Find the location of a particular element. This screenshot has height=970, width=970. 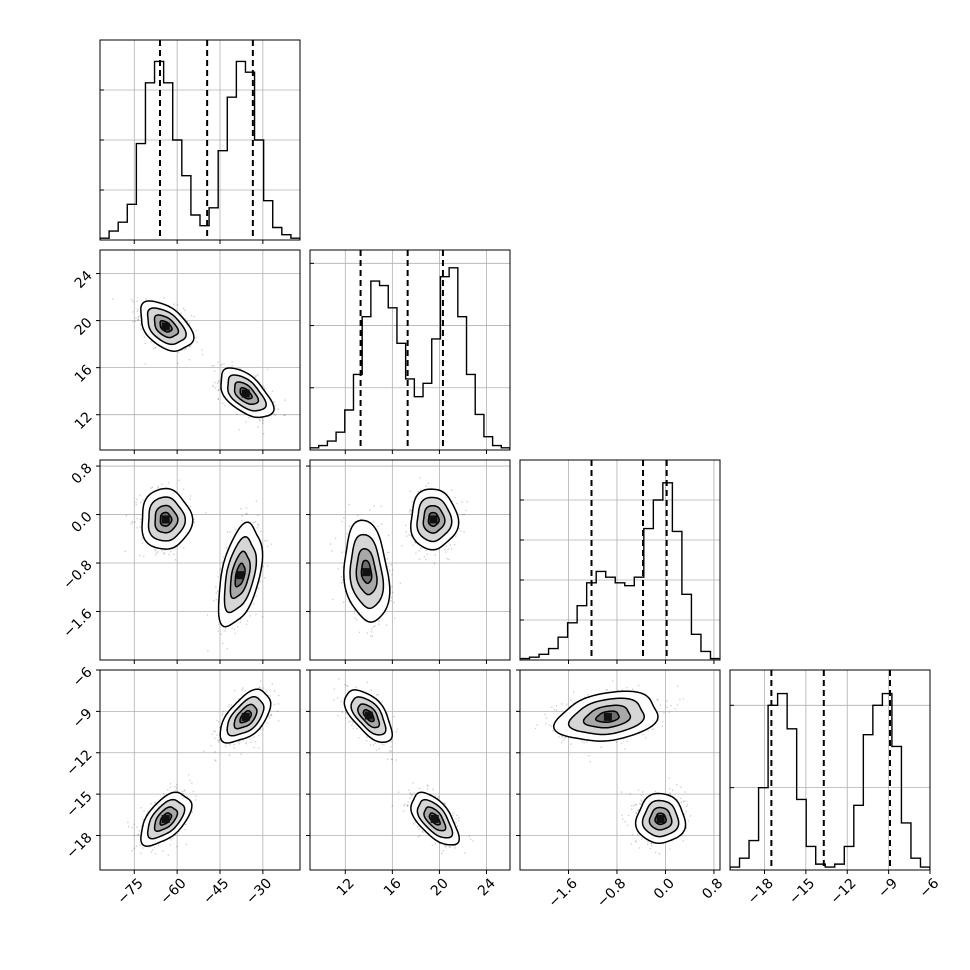

y-tick-label: 16 is located at coordinates (84, 374).